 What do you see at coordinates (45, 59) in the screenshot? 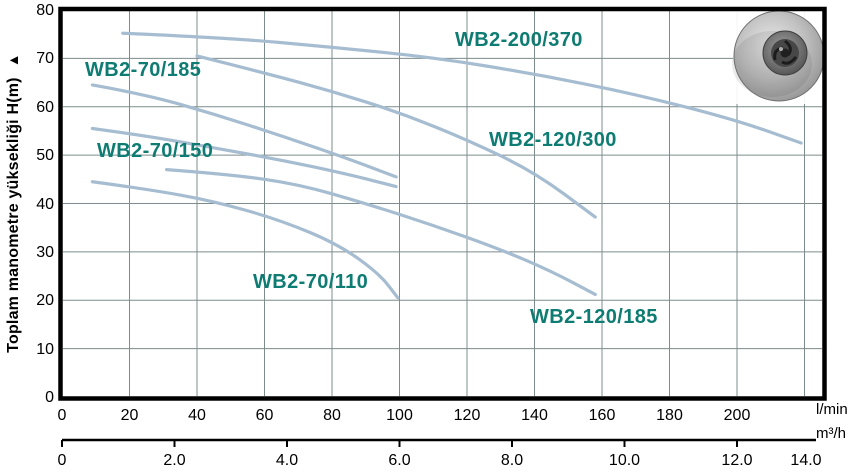
I see `y-tick-label: 70` at bounding box center [45, 59].